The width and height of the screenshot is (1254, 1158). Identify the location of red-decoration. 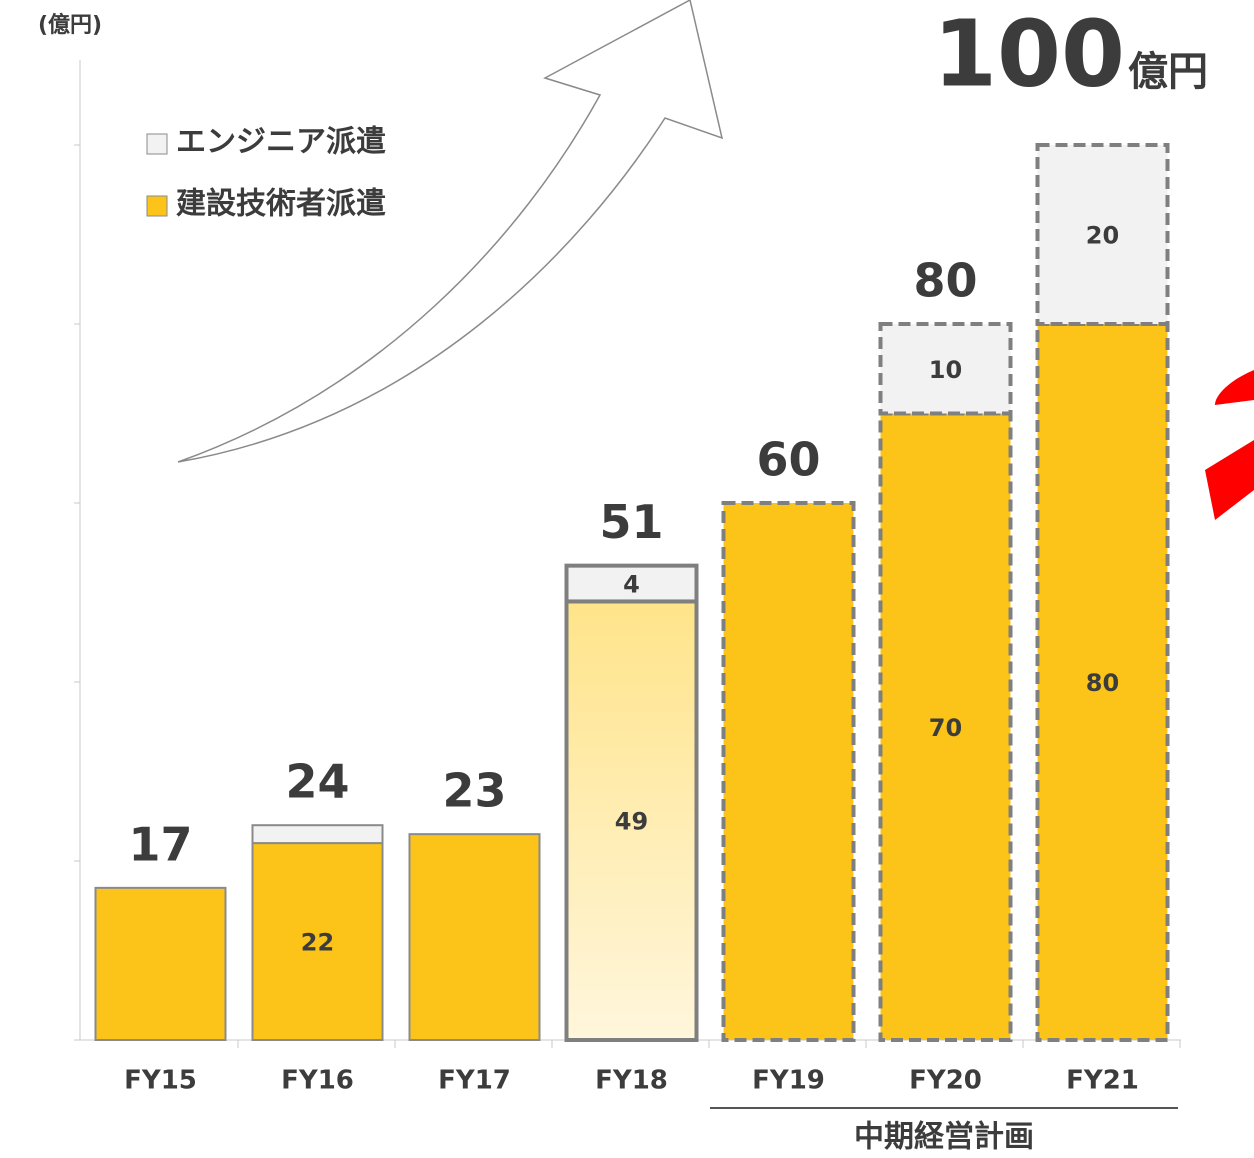
(1229, 445).